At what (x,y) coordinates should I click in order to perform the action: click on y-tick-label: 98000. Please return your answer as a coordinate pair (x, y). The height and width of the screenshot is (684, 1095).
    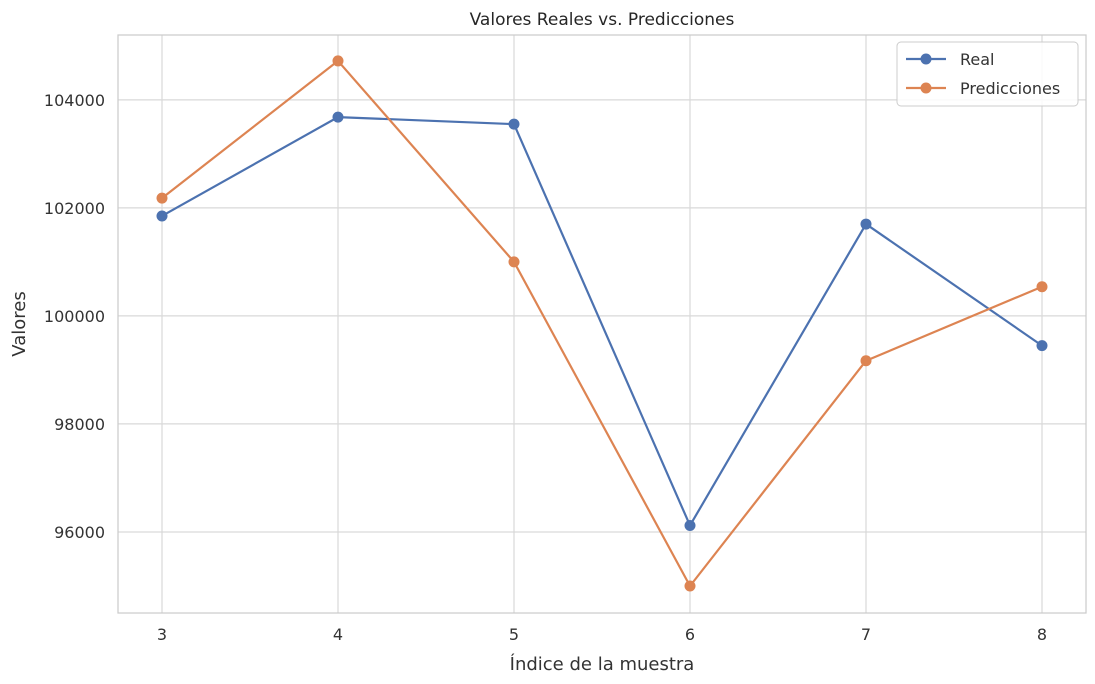
    Looking at the image, I should click on (79, 424).